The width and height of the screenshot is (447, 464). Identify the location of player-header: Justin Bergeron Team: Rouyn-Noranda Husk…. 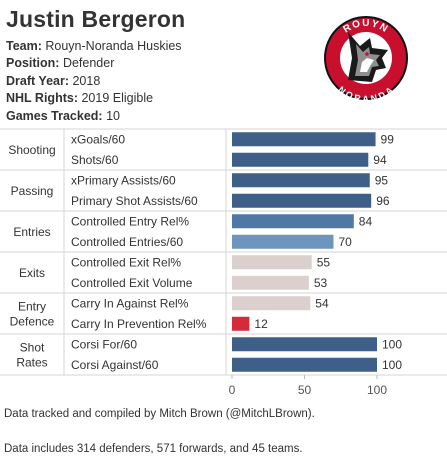
(95, 65).